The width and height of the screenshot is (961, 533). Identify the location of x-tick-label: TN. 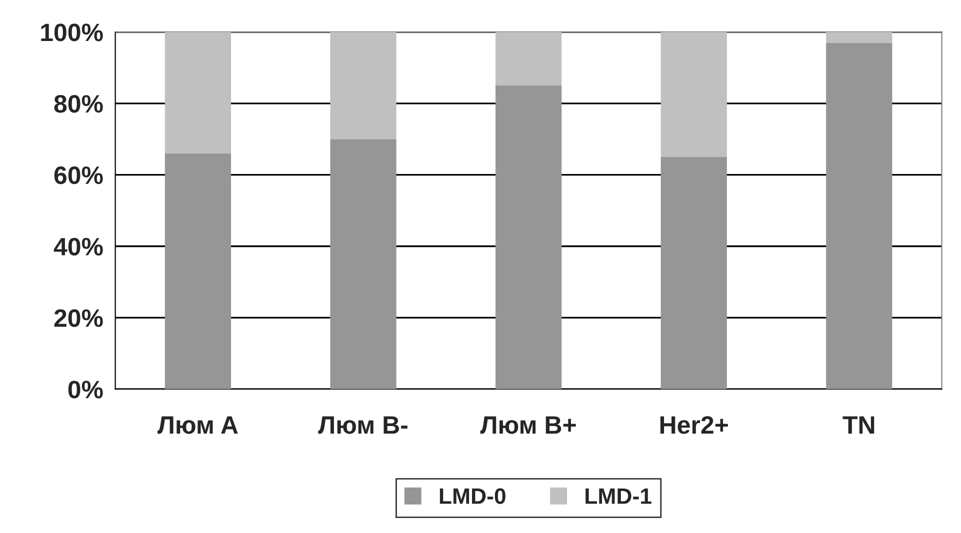
(858, 425).